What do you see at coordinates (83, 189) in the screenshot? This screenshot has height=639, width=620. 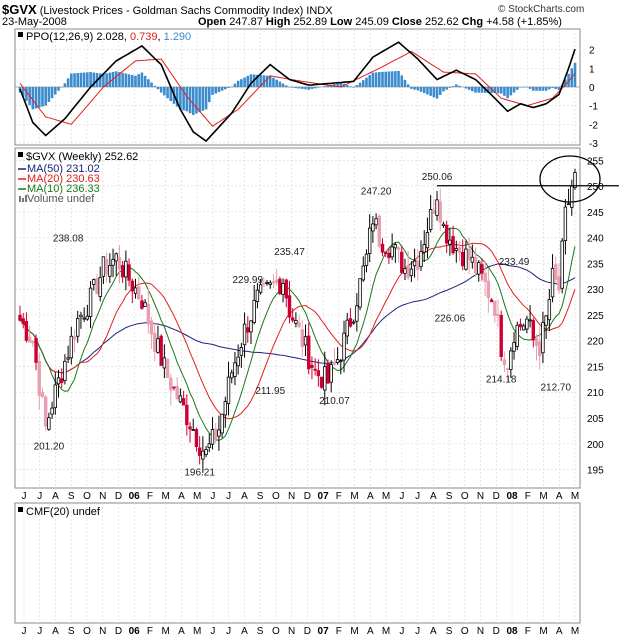 I see `ma10-legend-value: 236.33` at bounding box center [83, 189].